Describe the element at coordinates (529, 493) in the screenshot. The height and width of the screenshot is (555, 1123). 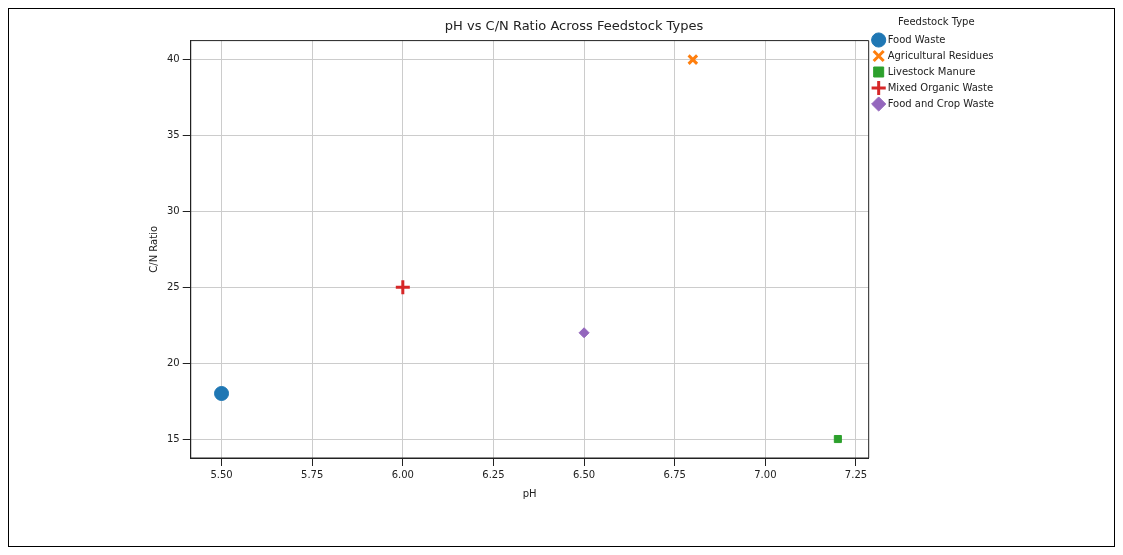
I see `x-axis-title: pH` at that location.